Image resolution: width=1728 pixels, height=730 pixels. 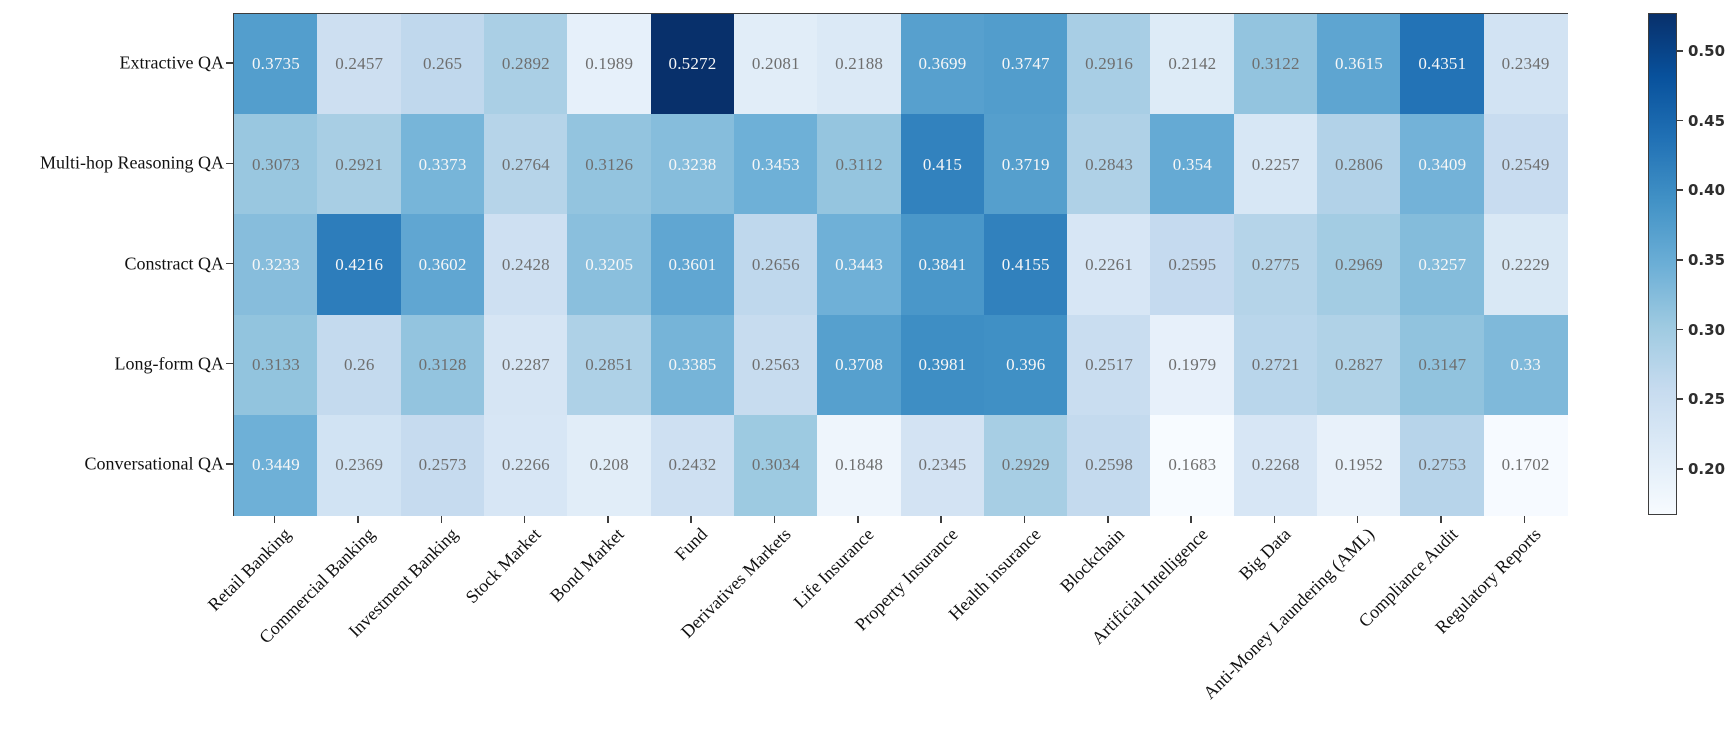 What do you see at coordinates (1442, 264) in the screenshot?
I see `cell-value: 0.3257` at bounding box center [1442, 264].